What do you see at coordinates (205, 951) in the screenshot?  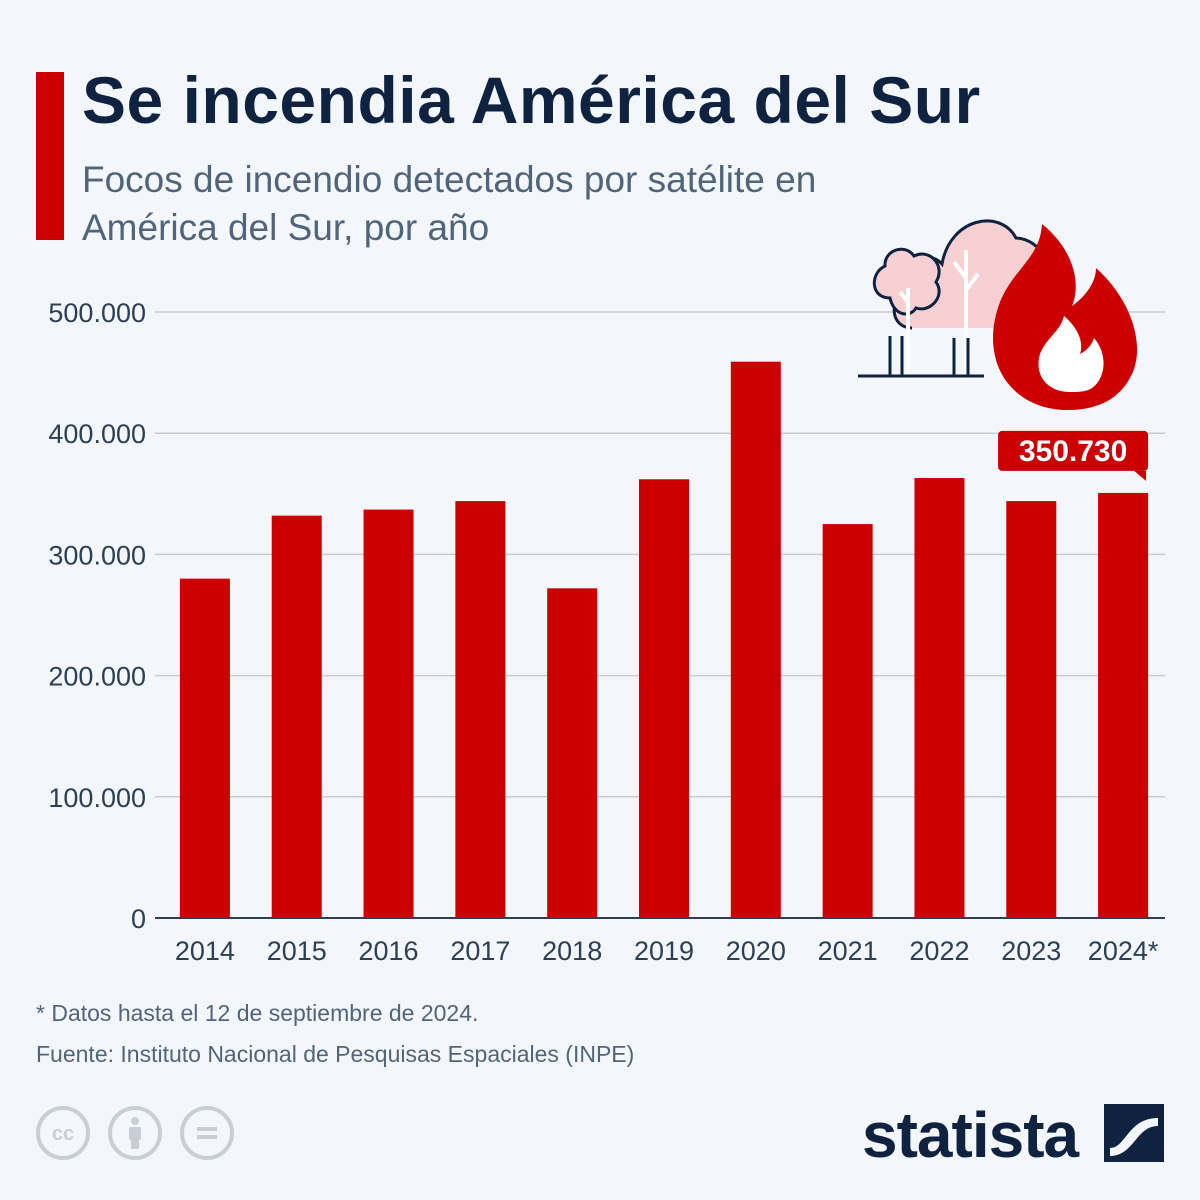 I see `x-tick-label: 2014` at bounding box center [205, 951].